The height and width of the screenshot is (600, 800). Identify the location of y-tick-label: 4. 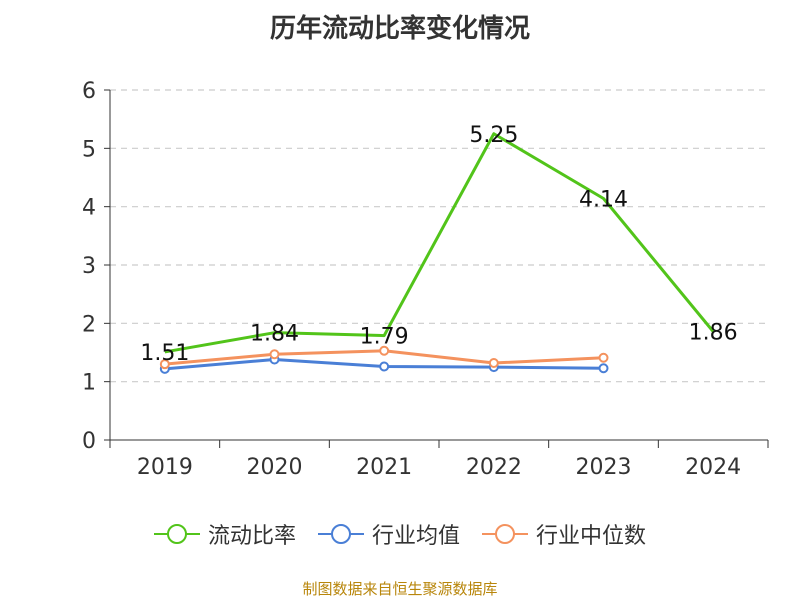
(89, 208).